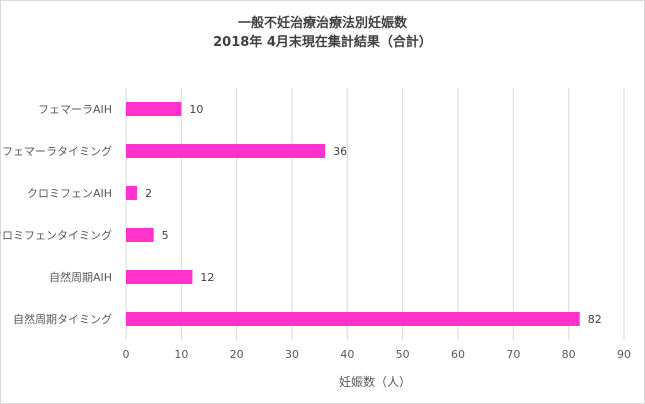  What do you see at coordinates (237, 354) in the screenshot?
I see `x-tick-label-20: 20` at bounding box center [237, 354].